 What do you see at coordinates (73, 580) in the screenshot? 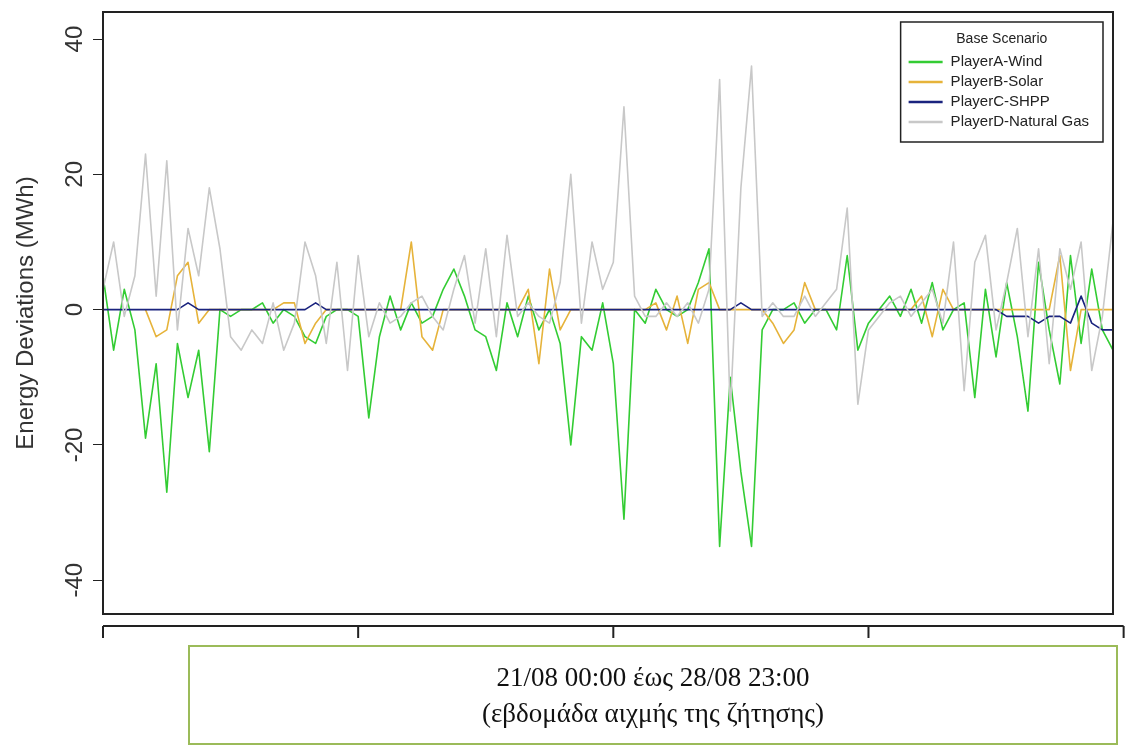
I see `y-tick-label: -40` at bounding box center [73, 580].